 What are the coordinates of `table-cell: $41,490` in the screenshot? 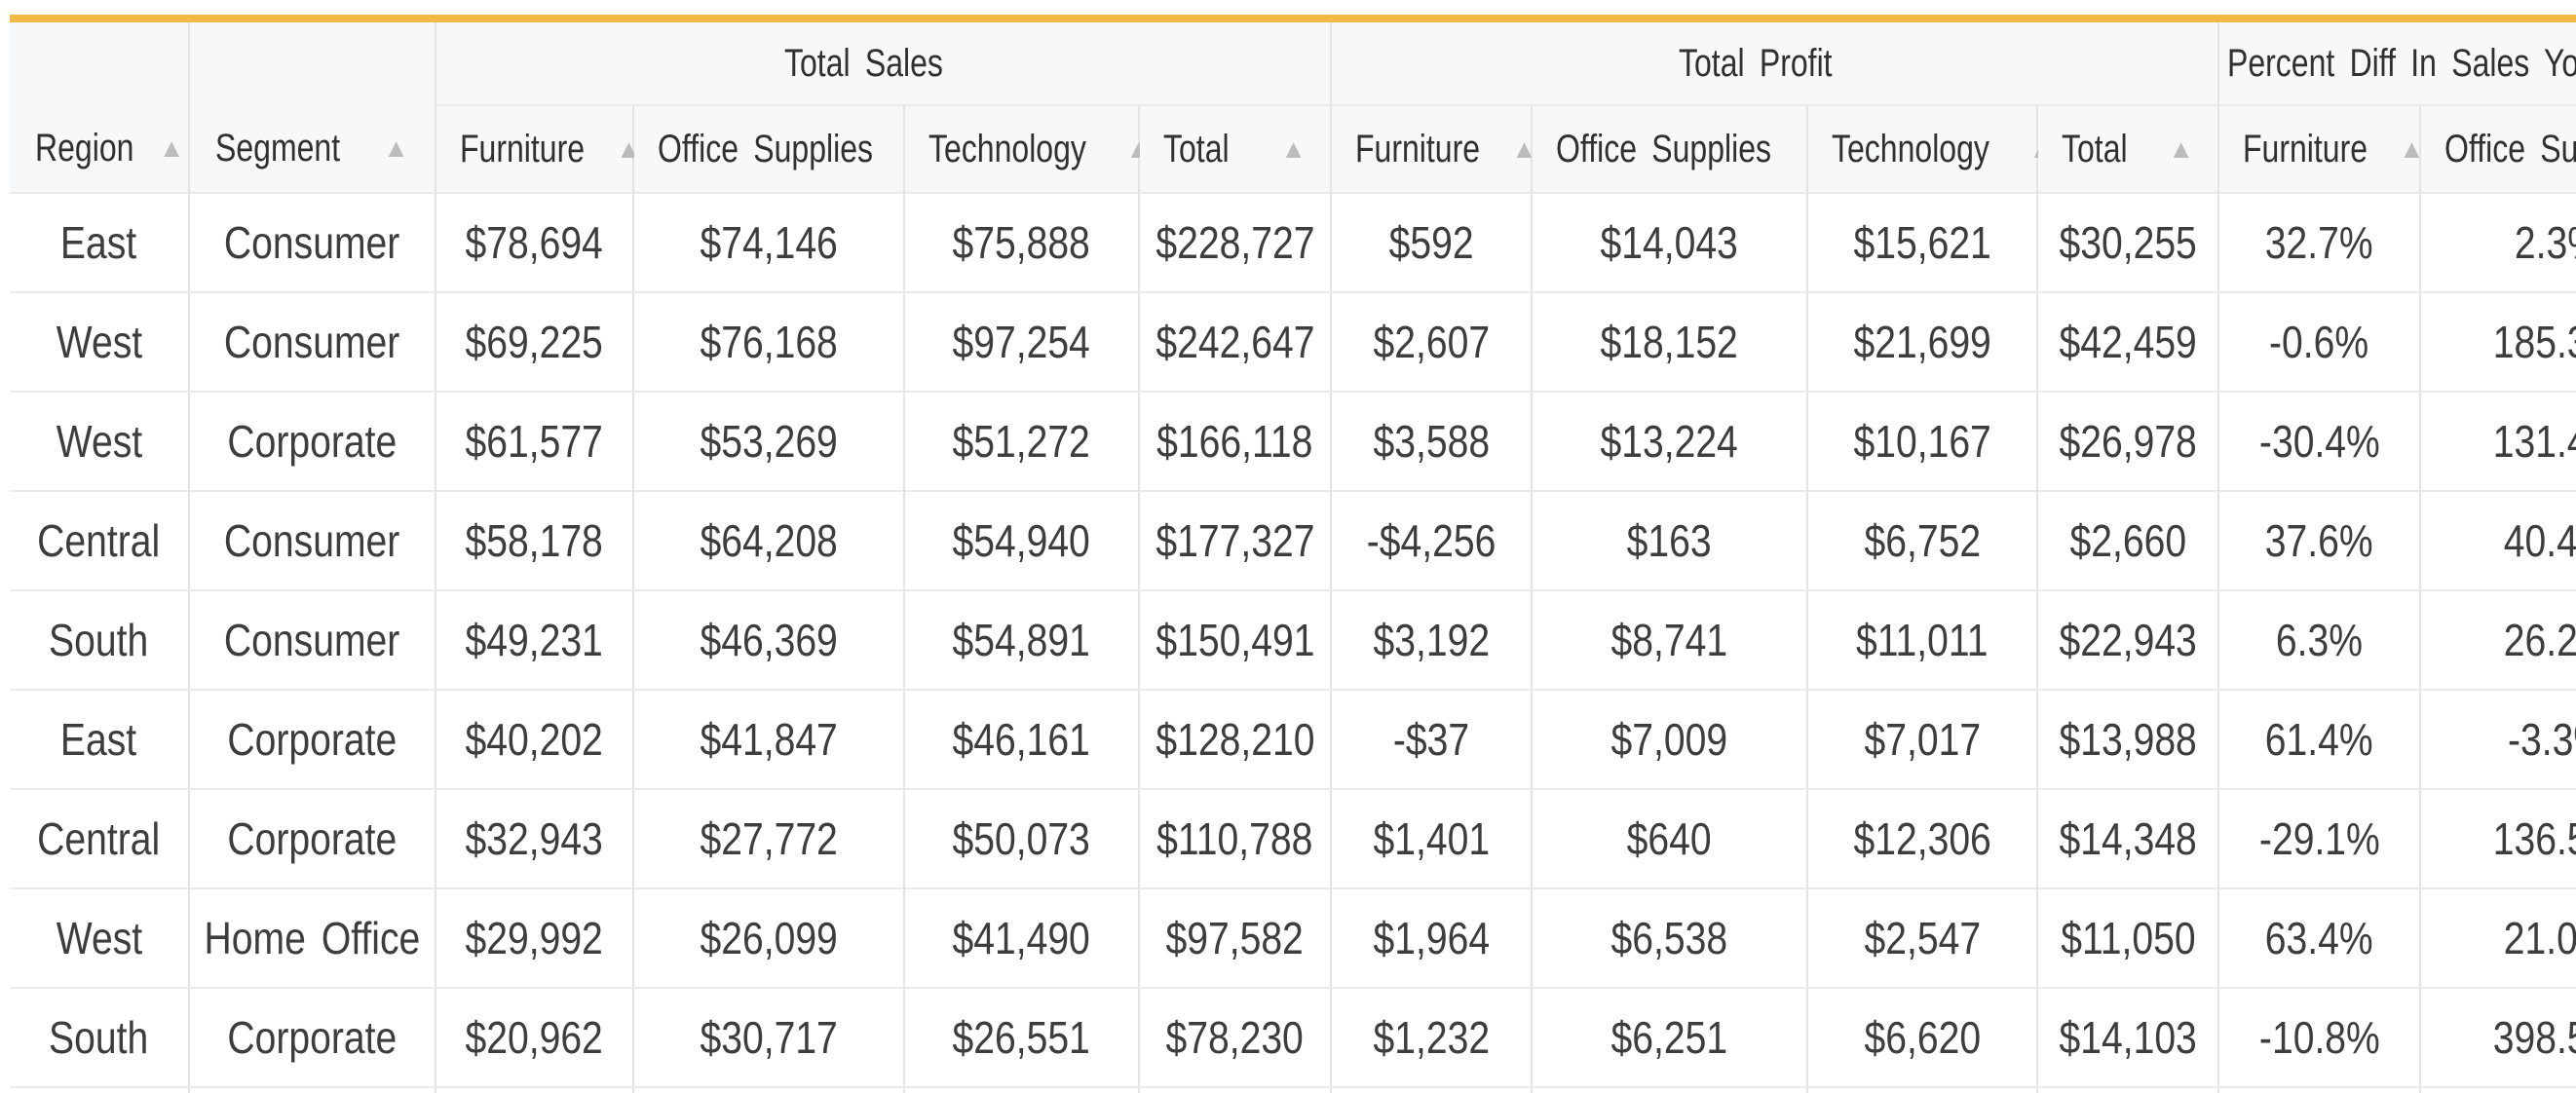 It's located at (1022, 939).